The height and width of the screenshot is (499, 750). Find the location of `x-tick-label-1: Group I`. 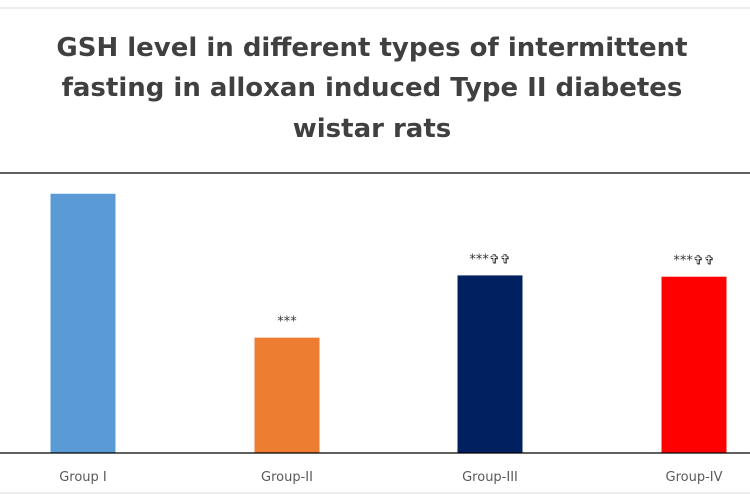

x-tick-label-1: Group I is located at coordinates (83, 477).